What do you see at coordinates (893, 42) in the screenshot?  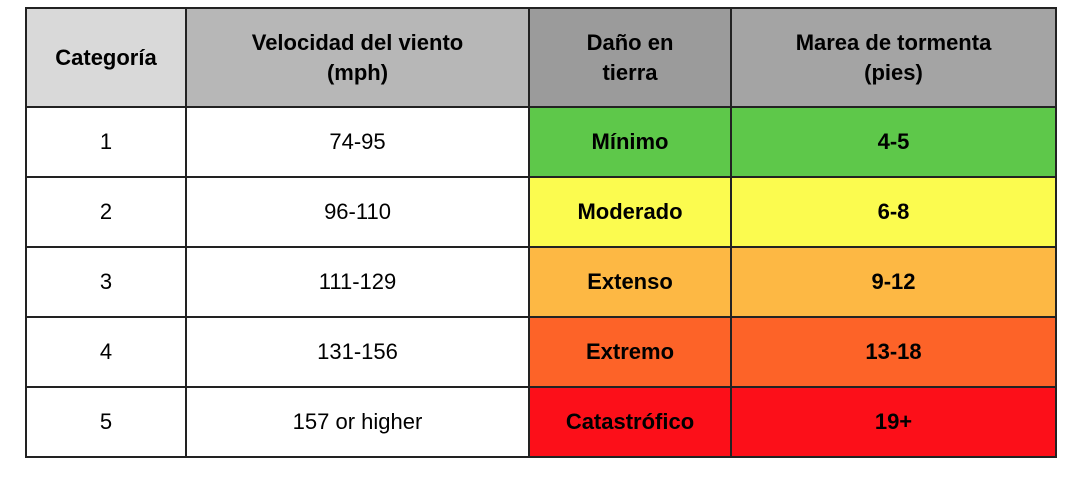 I see `header-marea-line1: Marea de tormenta` at bounding box center [893, 42].